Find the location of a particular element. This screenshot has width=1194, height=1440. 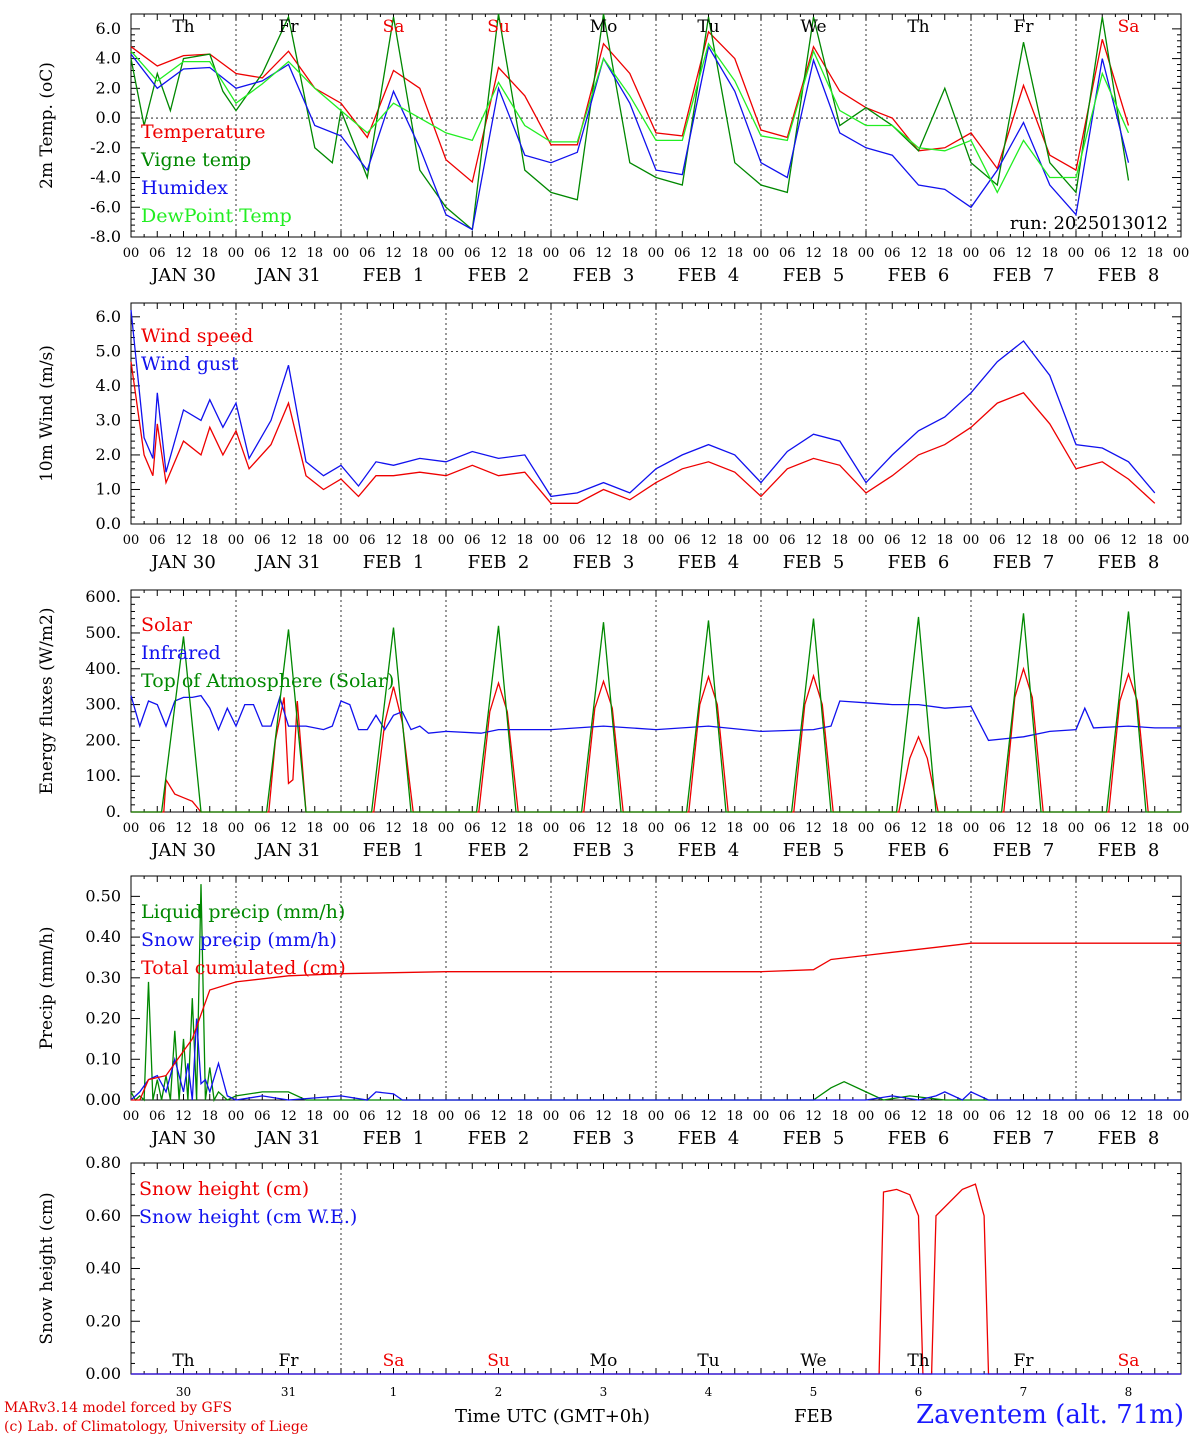

legend-entry: Temperature is located at coordinates (203, 132).